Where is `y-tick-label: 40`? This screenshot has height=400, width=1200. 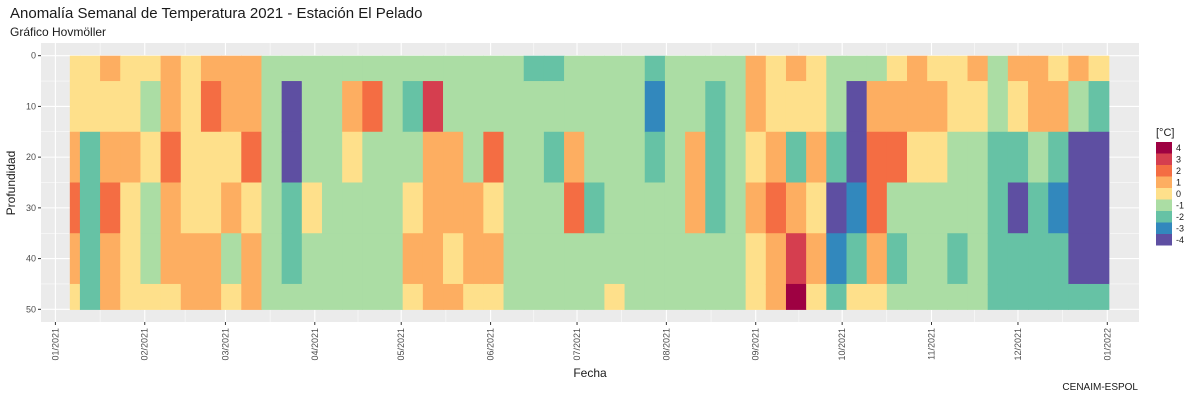 y-tick-label: 40 is located at coordinates (31, 259).